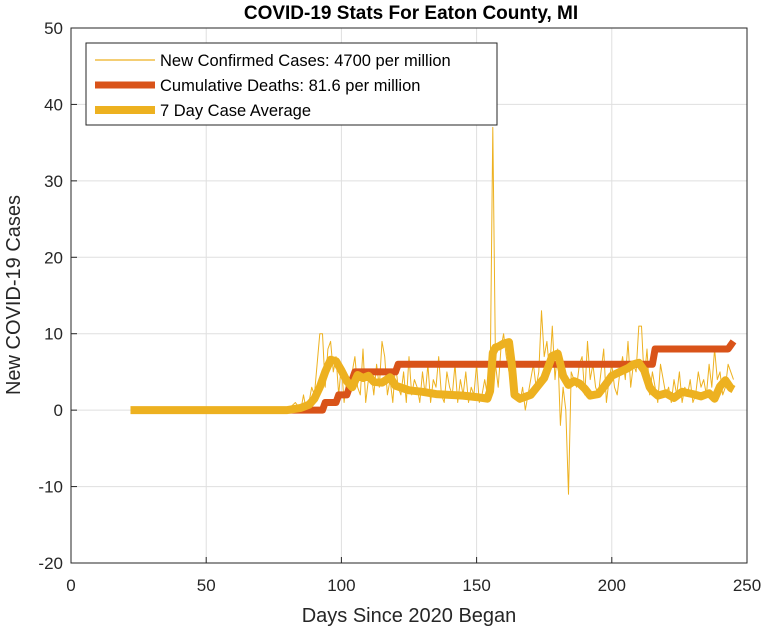 The image size is (768, 630). Describe the element at coordinates (411, 13) in the screenshot. I see `chart-title: COVID-19 Stats For Eaton County, MI` at that location.